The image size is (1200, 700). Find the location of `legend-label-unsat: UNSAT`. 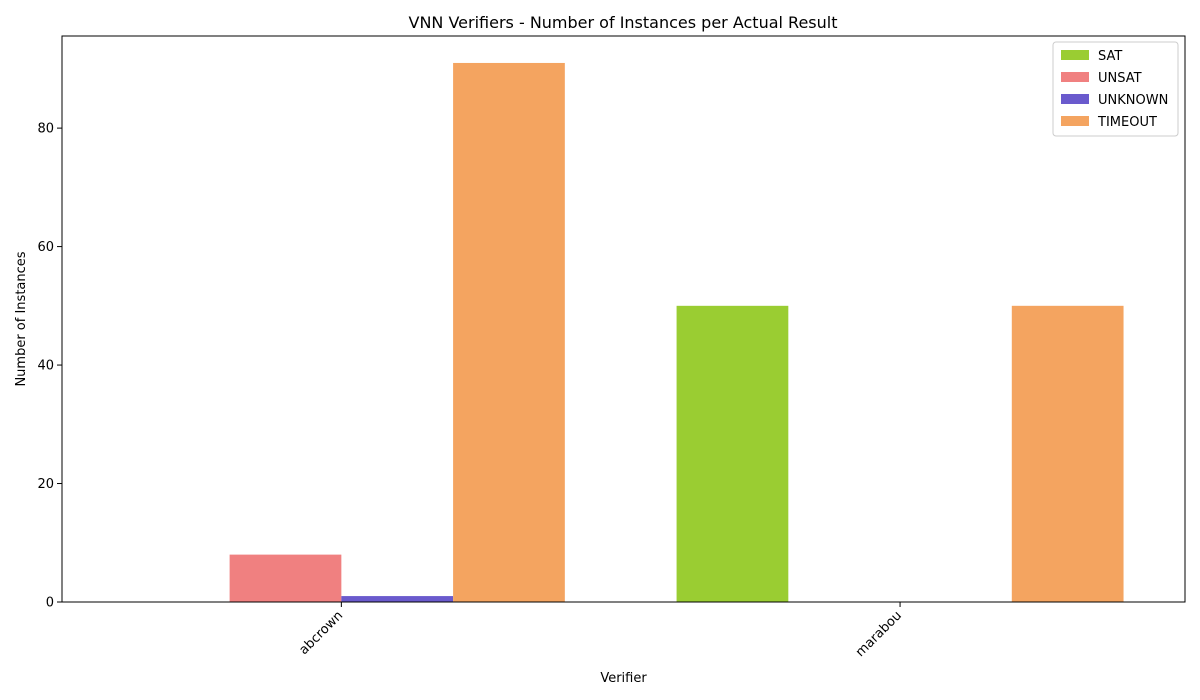

legend-label-unsat: UNSAT is located at coordinates (1120, 78).